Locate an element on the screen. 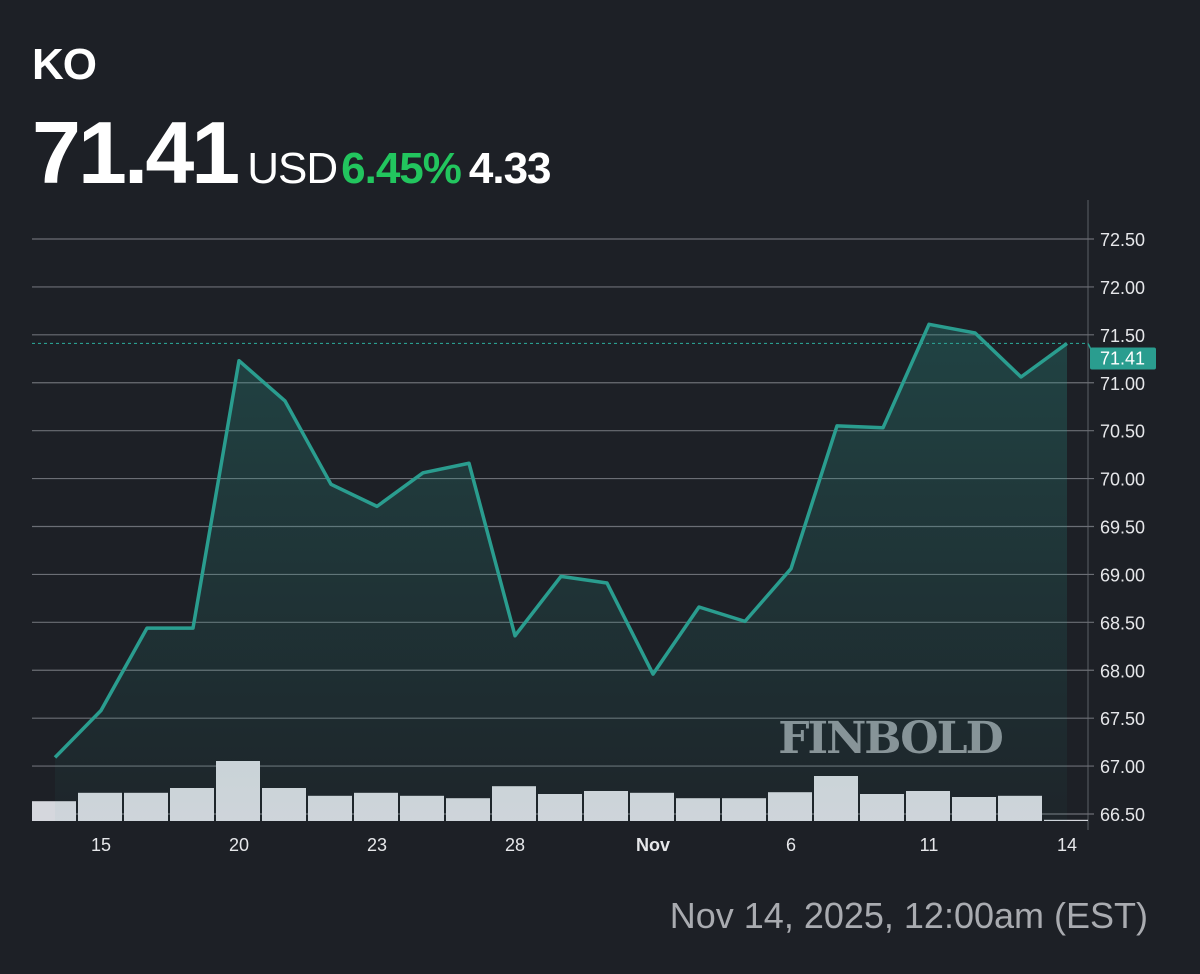  y-tick-label: 67.50 is located at coordinates (1122, 719).